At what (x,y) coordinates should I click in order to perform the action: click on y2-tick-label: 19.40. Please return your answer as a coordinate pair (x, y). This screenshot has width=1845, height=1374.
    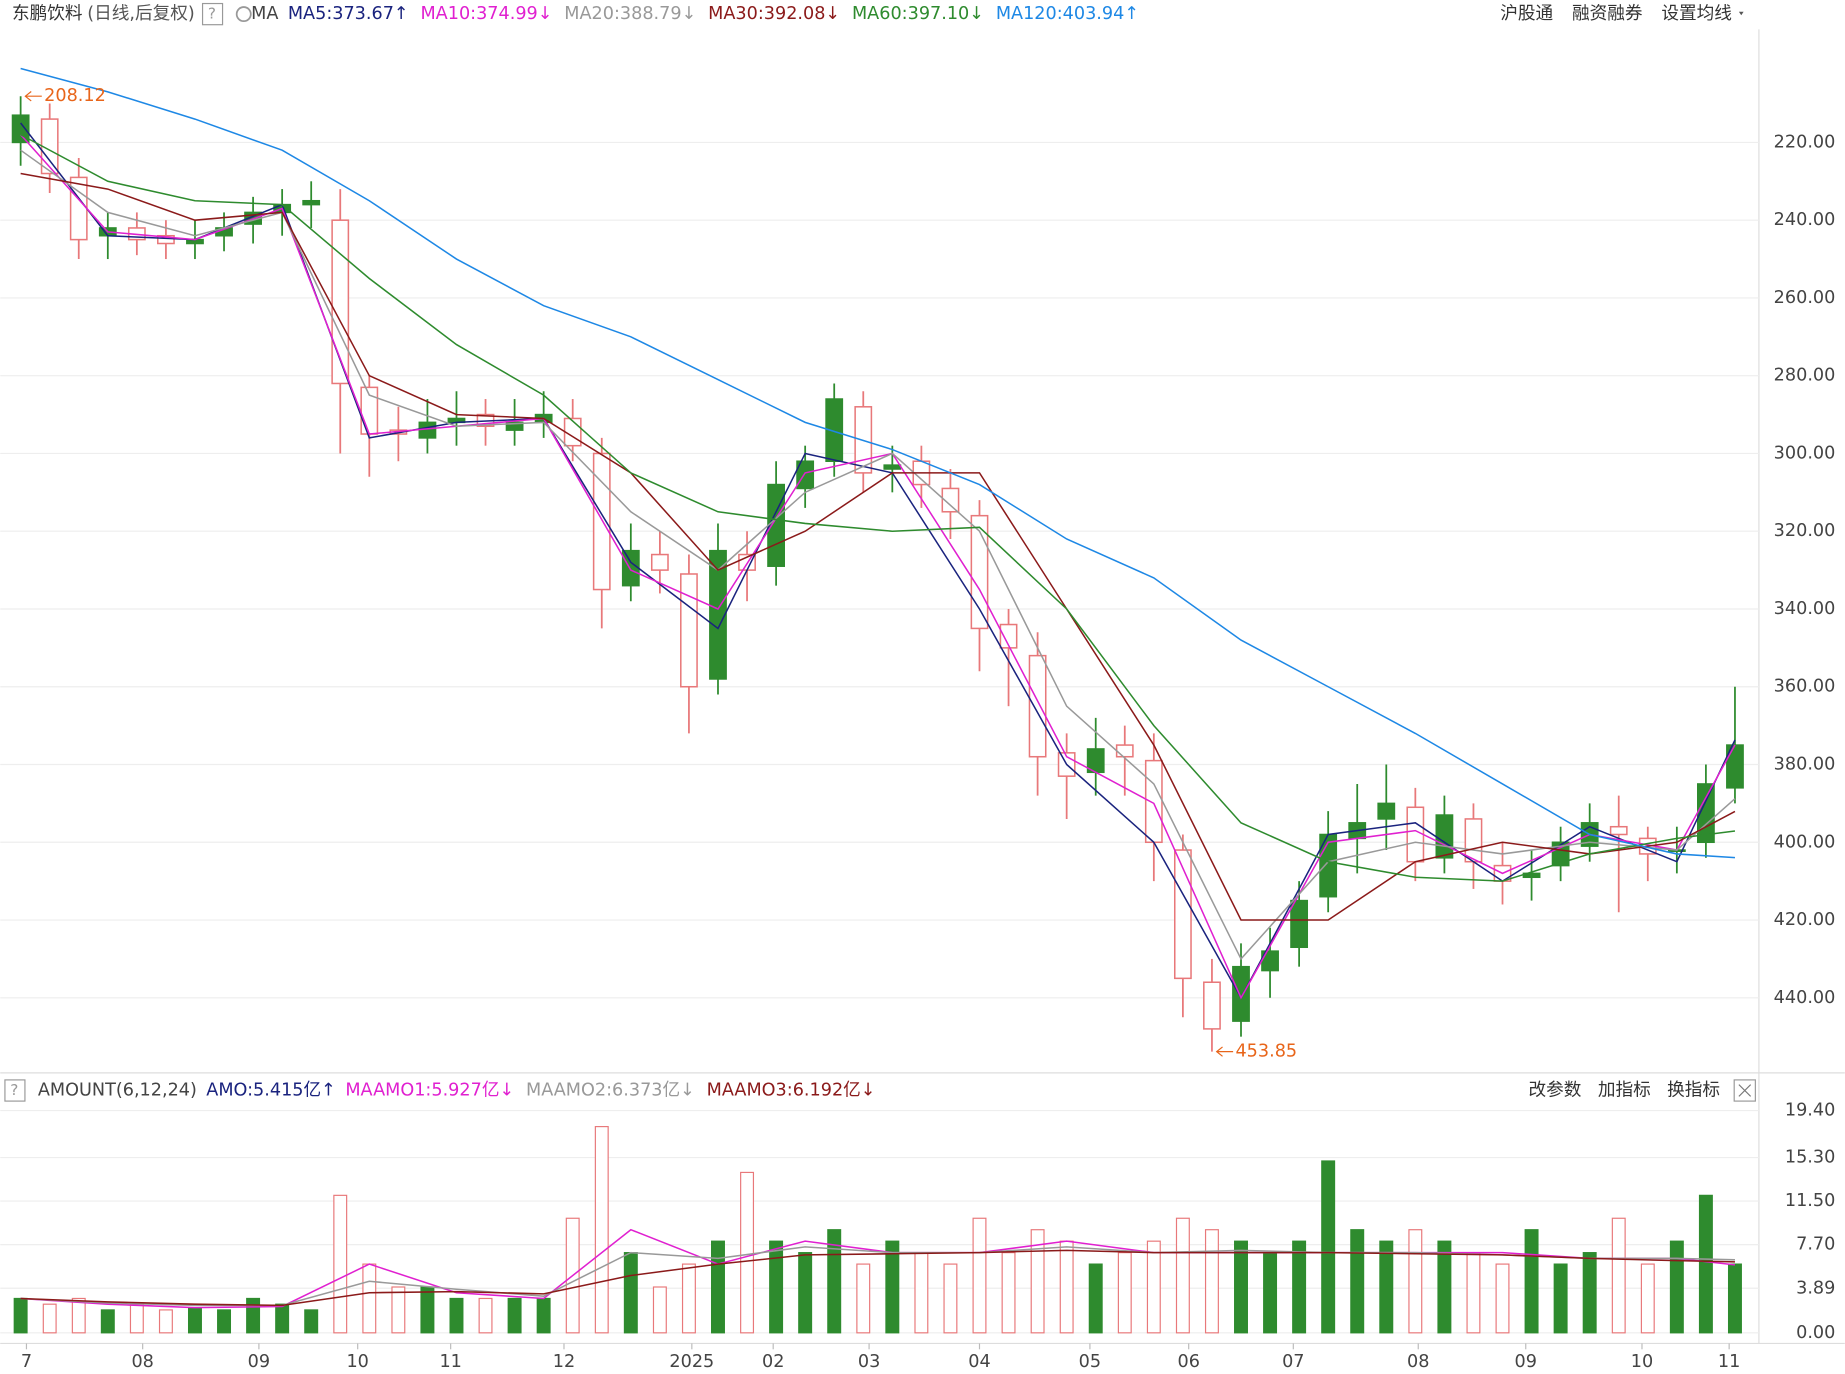
    Looking at the image, I should click on (1810, 1111).